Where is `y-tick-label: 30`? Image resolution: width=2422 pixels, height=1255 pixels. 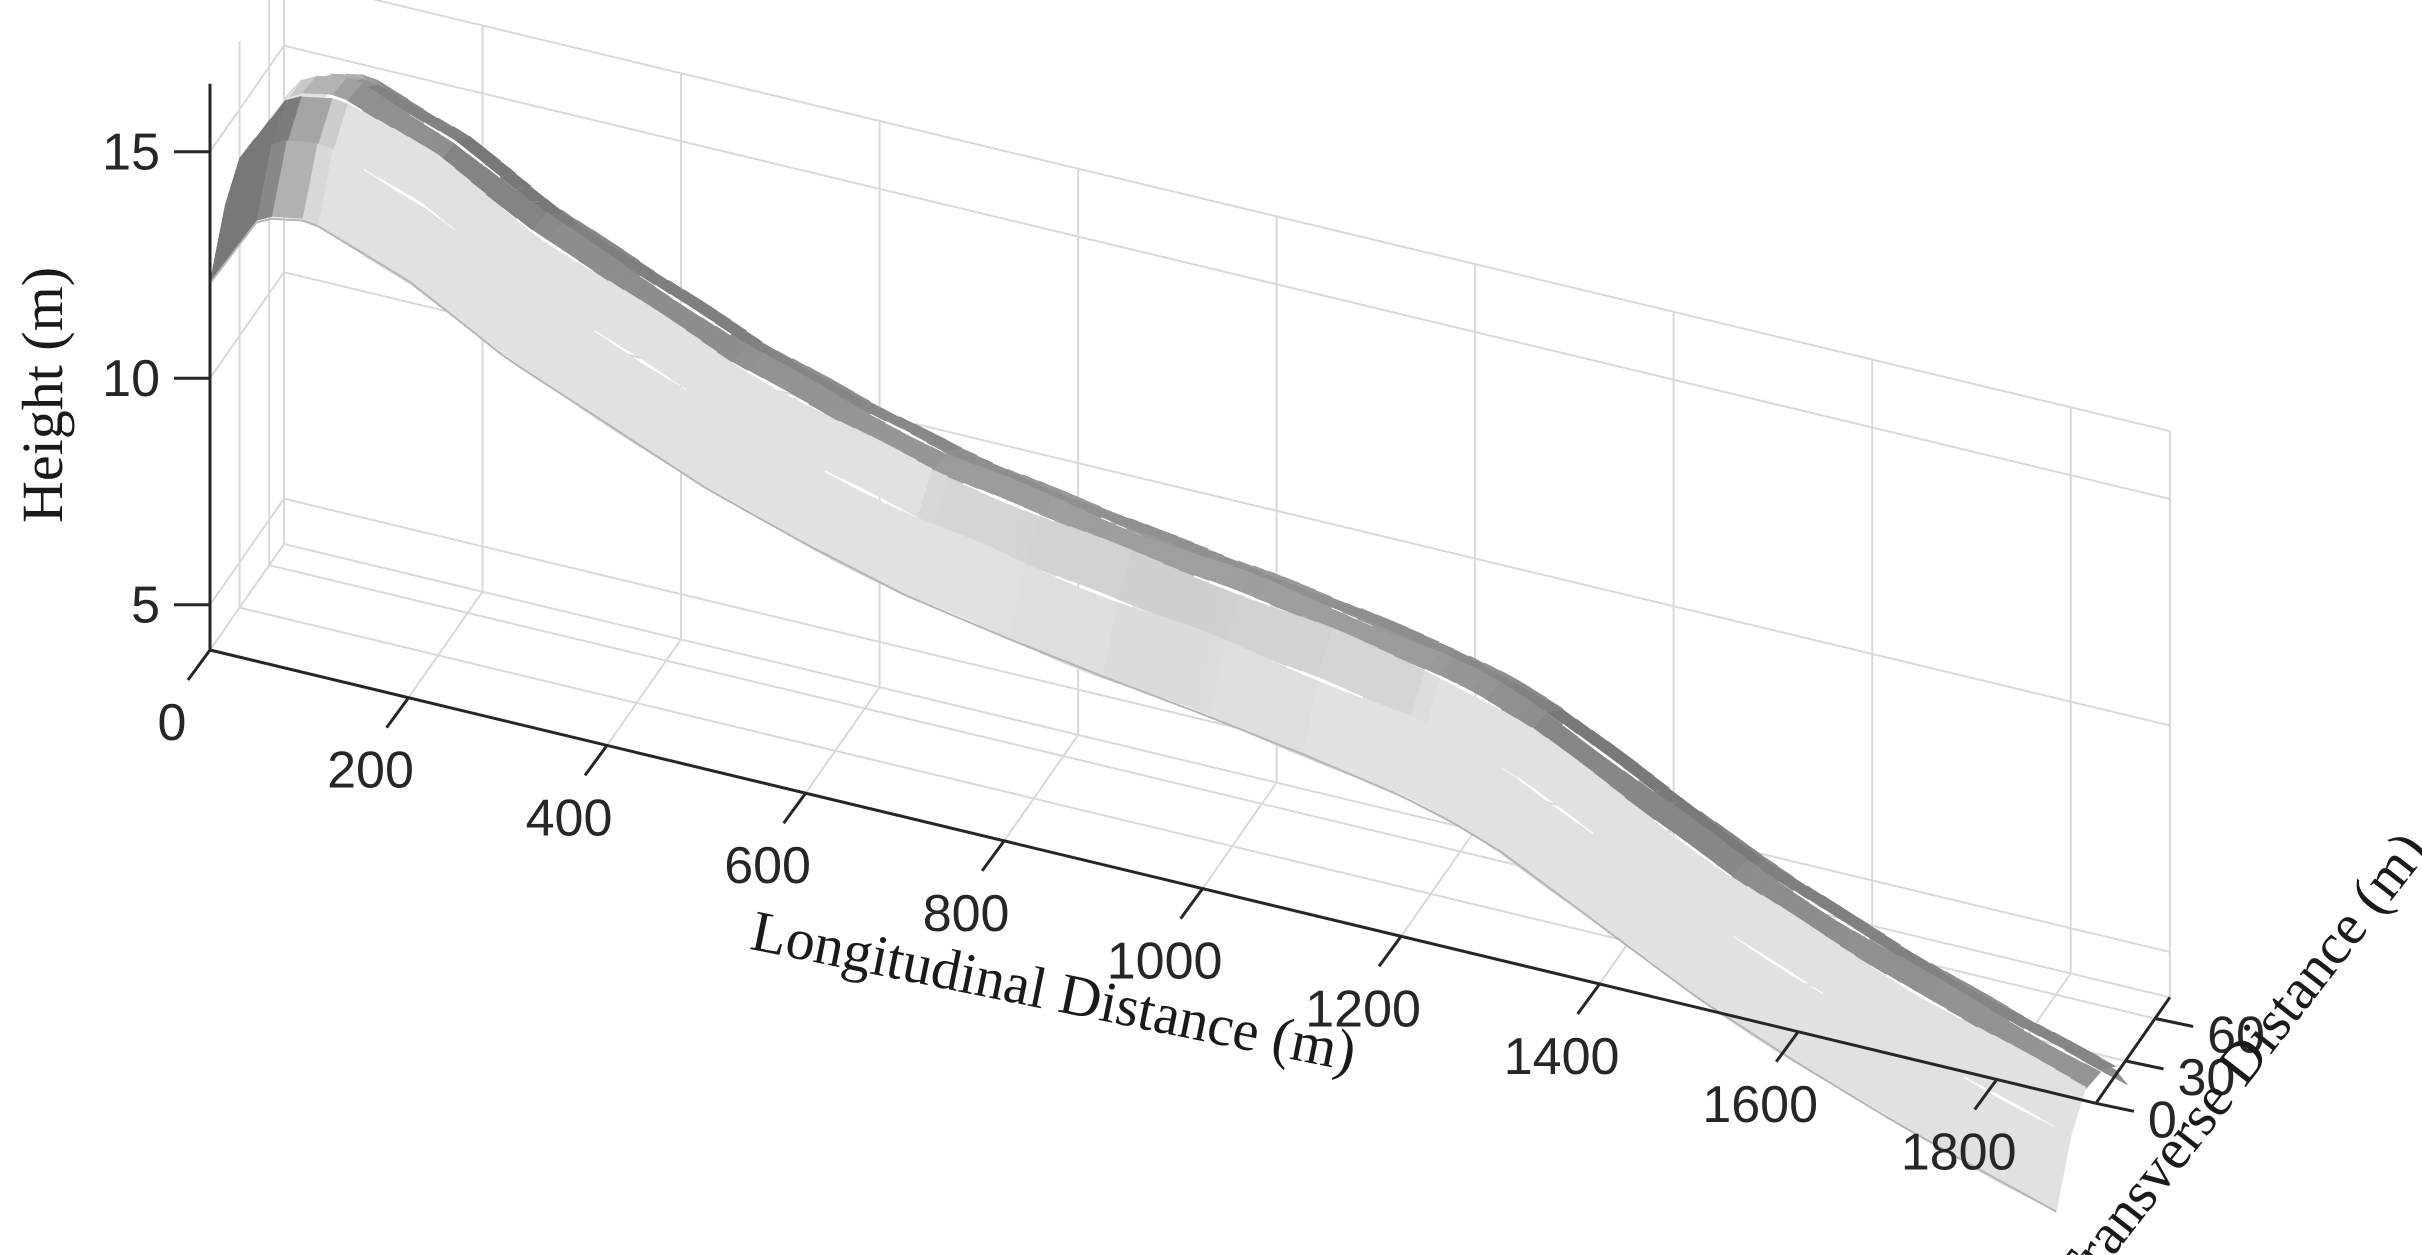
y-tick-label: 30 is located at coordinates (2207, 1078).